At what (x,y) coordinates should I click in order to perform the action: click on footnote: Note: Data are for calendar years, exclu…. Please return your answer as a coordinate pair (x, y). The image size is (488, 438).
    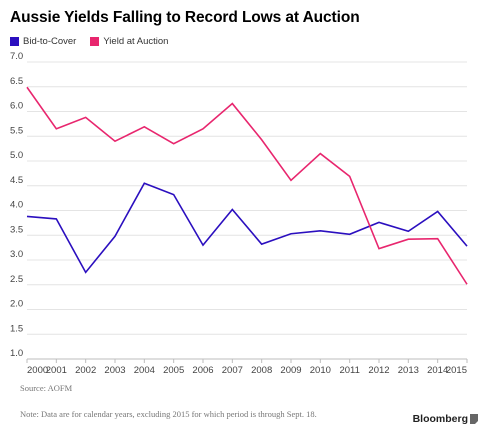
    Looking at the image, I should click on (168, 414).